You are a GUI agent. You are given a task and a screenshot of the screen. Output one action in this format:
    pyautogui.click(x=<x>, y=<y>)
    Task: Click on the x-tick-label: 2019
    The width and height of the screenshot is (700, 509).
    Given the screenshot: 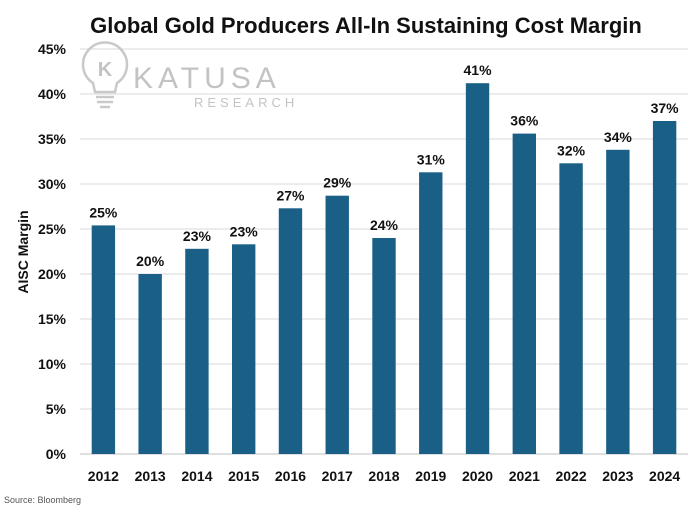 What is the action you would take?
    pyautogui.click(x=430, y=476)
    